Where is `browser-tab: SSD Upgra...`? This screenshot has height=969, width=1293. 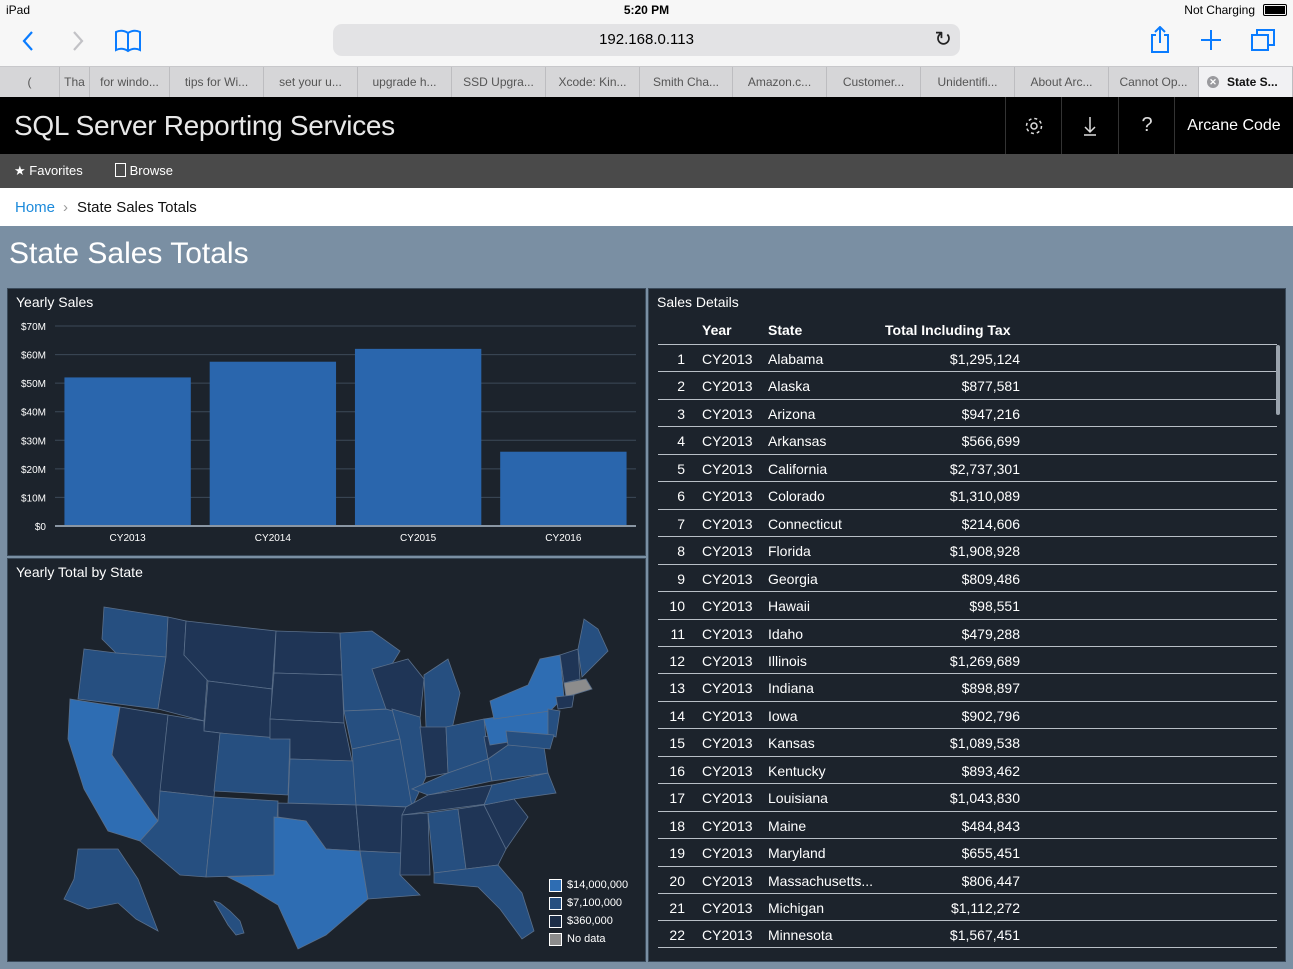
browser-tab: SSD Upgra... is located at coordinates (499, 82).